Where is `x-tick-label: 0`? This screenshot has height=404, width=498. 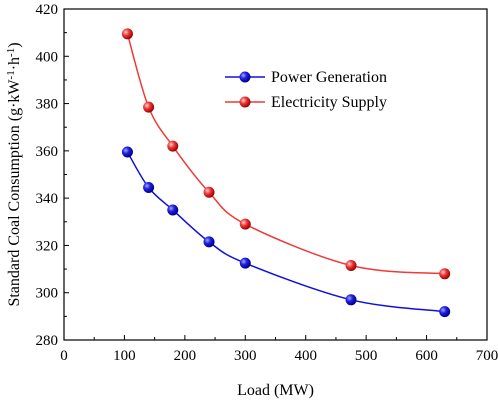 x-tick-label: 0 is located at coordinates (64, 356).